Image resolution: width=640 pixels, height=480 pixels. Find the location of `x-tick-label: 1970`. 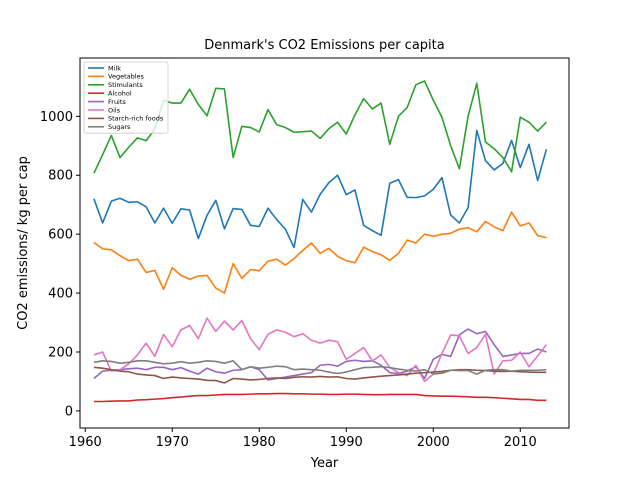

x-tick-label: 1970 is located at coordinates (172, 442).